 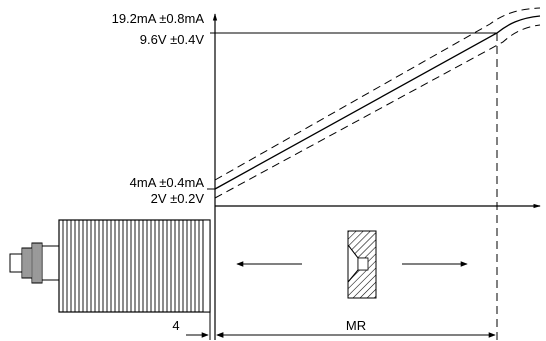 I want to click on sensor-icon, so click(x=110, y=266).